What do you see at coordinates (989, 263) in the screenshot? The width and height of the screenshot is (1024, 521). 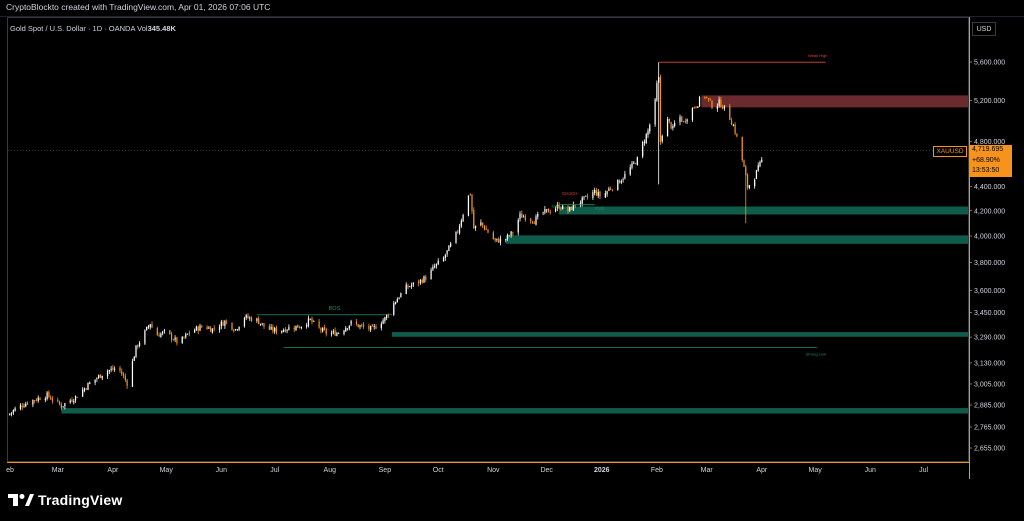 I see `price-tick-label: 3,800.000` at bounding box center [989, 263].